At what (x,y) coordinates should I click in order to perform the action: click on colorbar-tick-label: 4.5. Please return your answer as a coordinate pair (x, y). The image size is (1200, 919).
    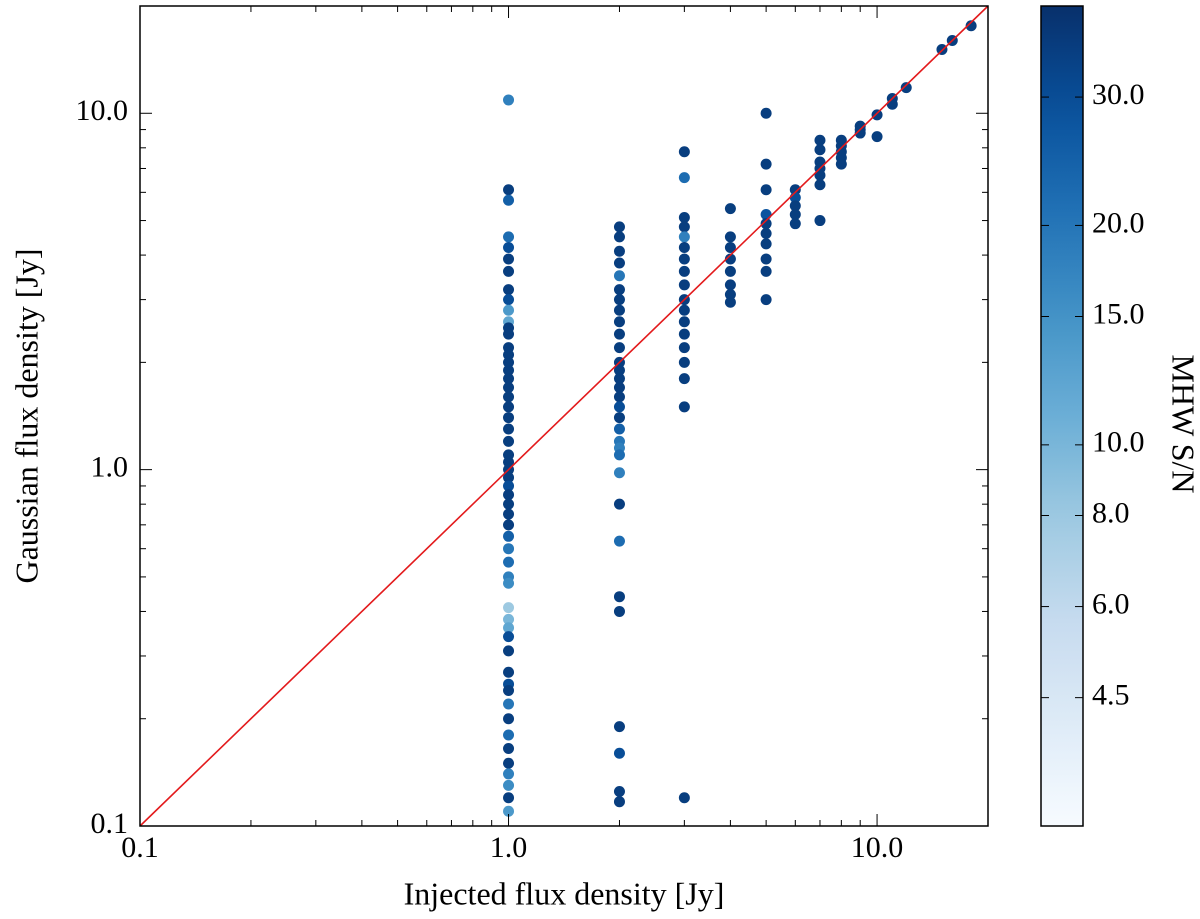
    Looking at the image, I should click on (1111, 695).